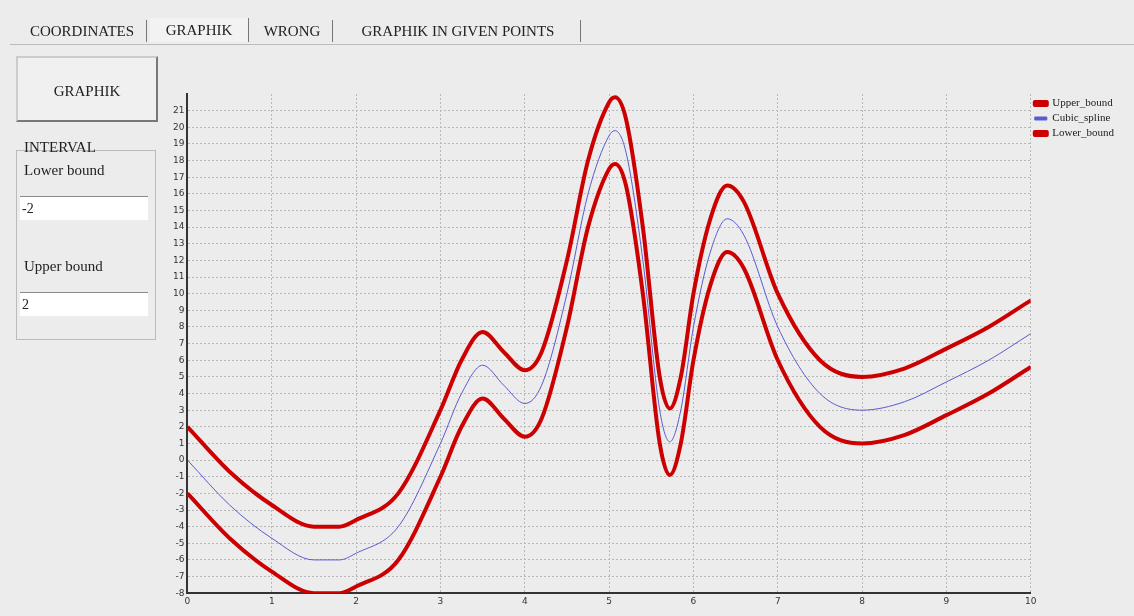 This screenshot has width=1134, height=616. What do you see at coordinates (82, 31) in the screenshot?
I see `text: COORDINATES` at bounding box center [82, 31].